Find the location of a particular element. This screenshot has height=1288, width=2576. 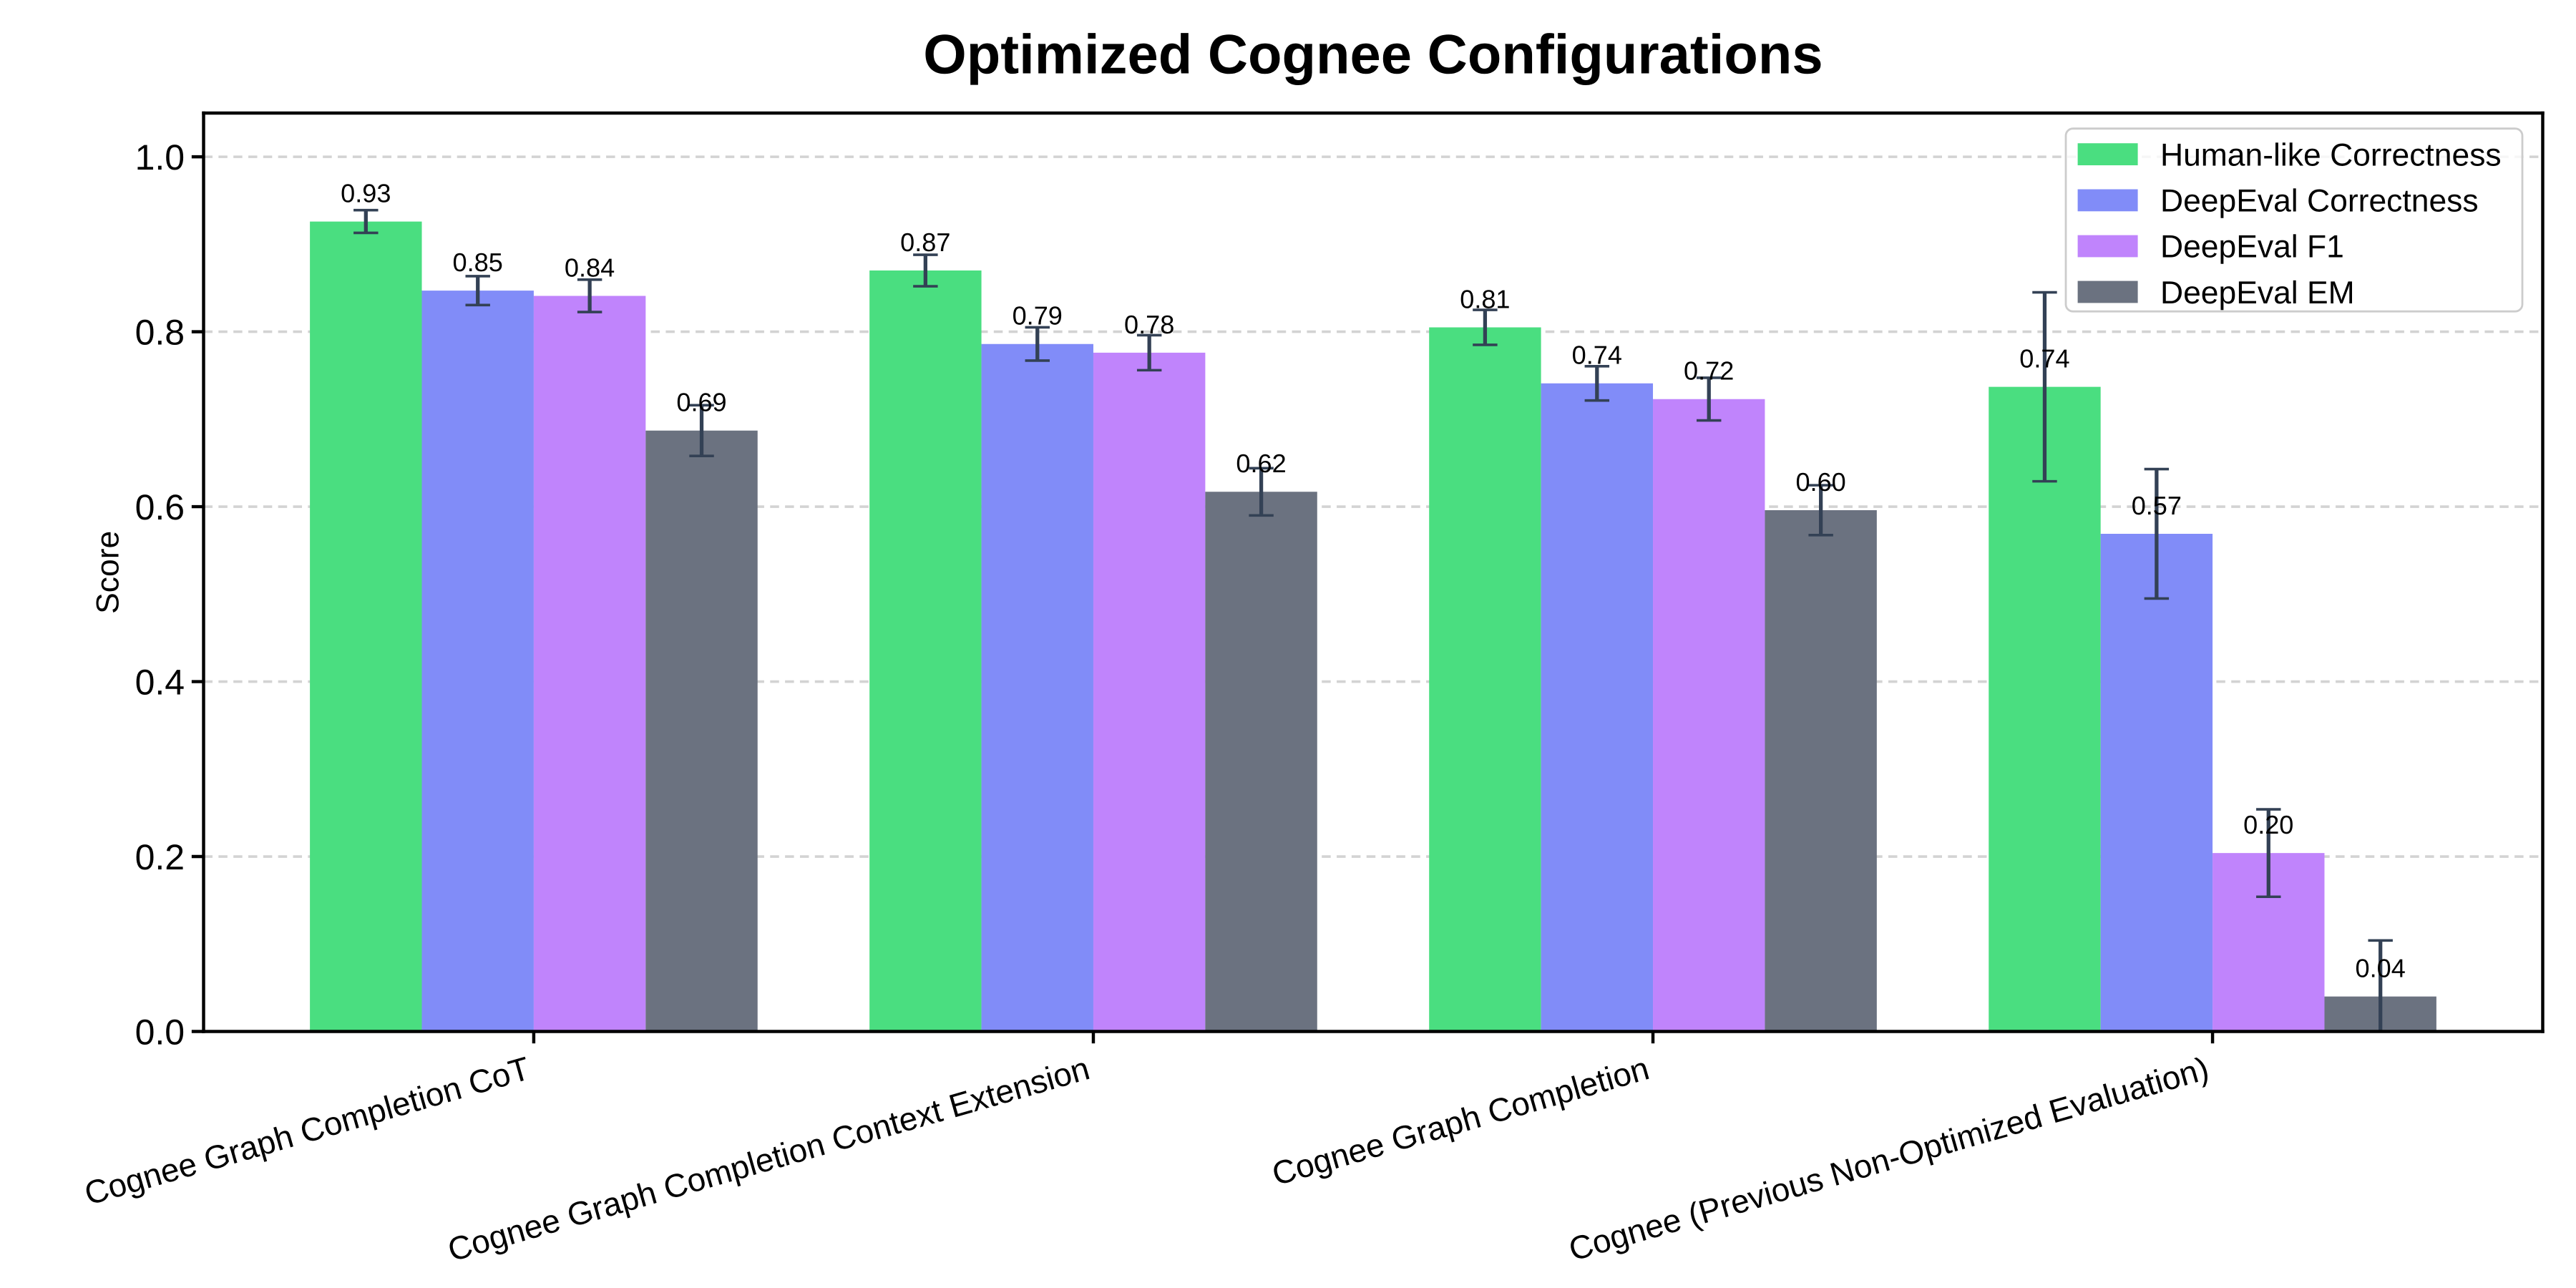

svg-text: 0.6 is located at coordinates (160, 508).